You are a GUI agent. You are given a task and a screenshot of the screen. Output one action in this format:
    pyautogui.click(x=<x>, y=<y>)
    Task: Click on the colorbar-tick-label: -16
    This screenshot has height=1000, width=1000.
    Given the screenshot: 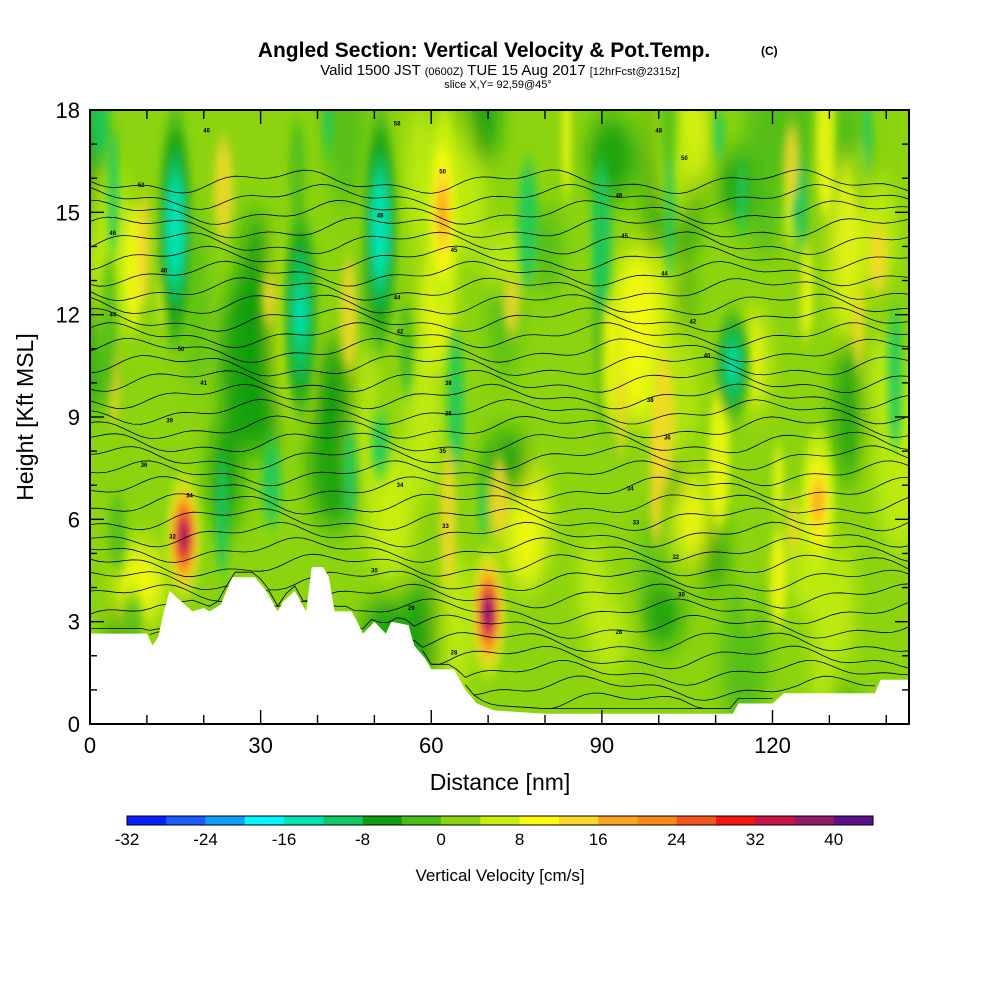 What is the action you would take?
    pyautogui.click(x=284, y=839)
    